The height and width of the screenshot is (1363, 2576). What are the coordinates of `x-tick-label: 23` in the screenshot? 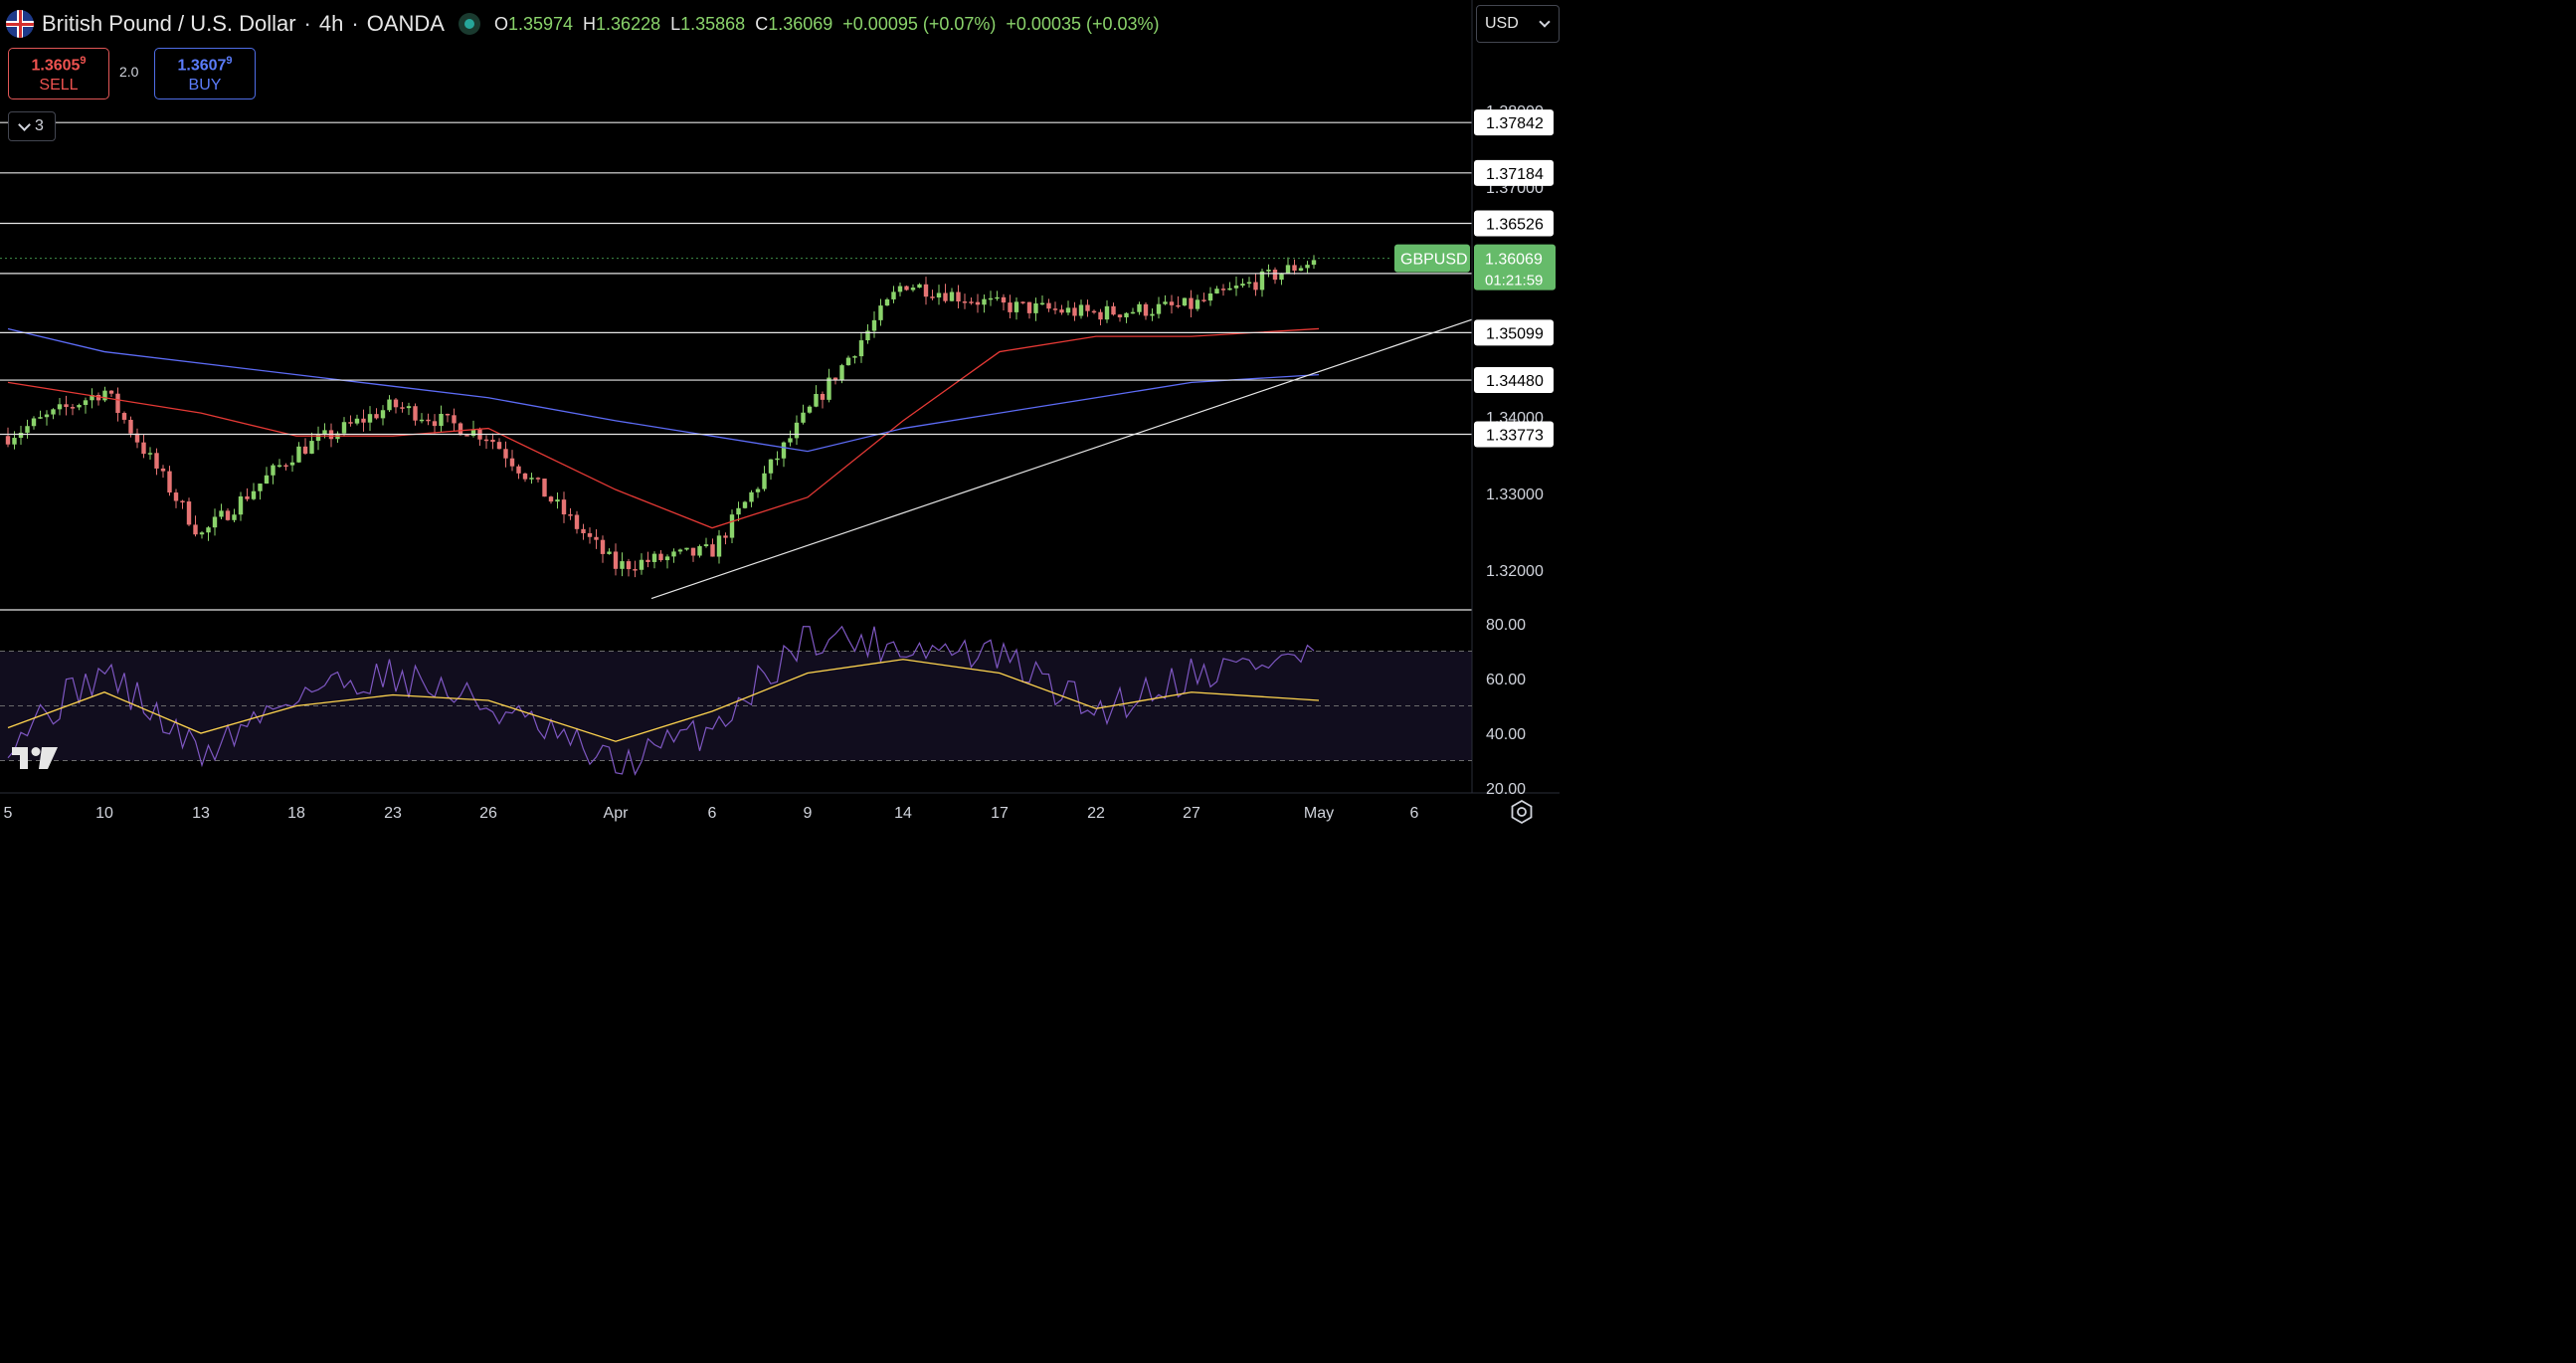 It's located at (393, 813).